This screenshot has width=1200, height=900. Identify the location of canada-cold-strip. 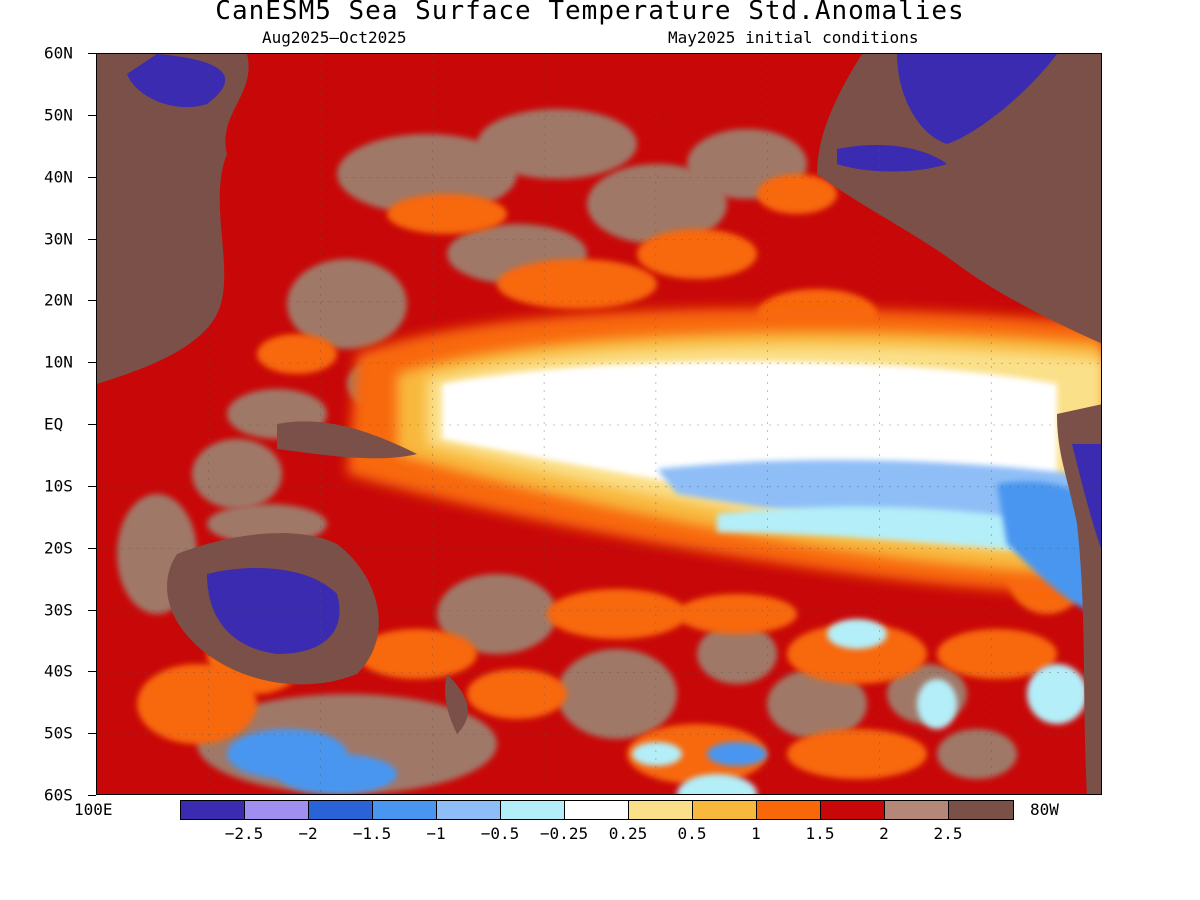
(892, 158).